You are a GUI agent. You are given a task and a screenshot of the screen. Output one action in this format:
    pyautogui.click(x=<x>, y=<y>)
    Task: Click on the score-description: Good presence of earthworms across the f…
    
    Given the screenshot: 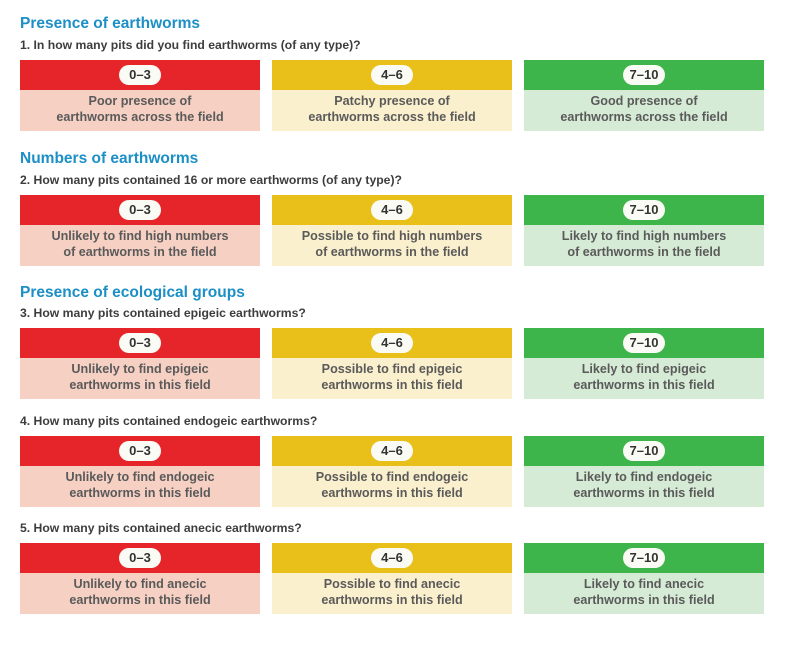 What is the action you would take?
    pyautogui.click(x=644, y=109)
    